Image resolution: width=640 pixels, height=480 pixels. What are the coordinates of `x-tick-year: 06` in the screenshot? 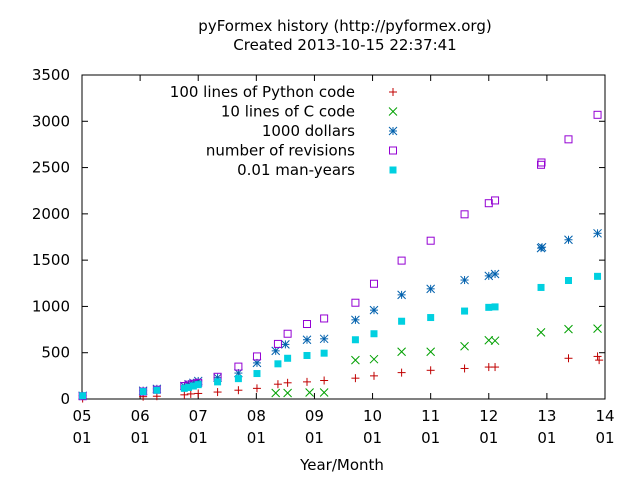 It's located at (140, 416).